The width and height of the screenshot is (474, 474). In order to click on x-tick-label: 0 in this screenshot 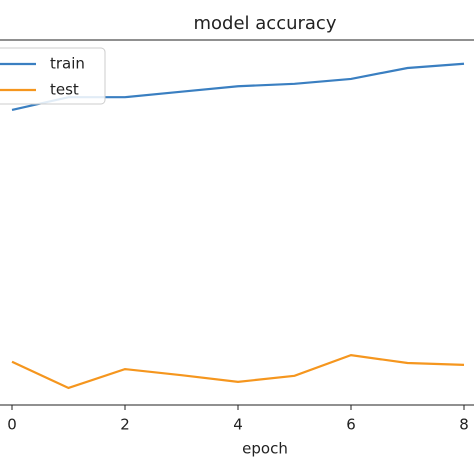, I will do `click(12, 425)`.